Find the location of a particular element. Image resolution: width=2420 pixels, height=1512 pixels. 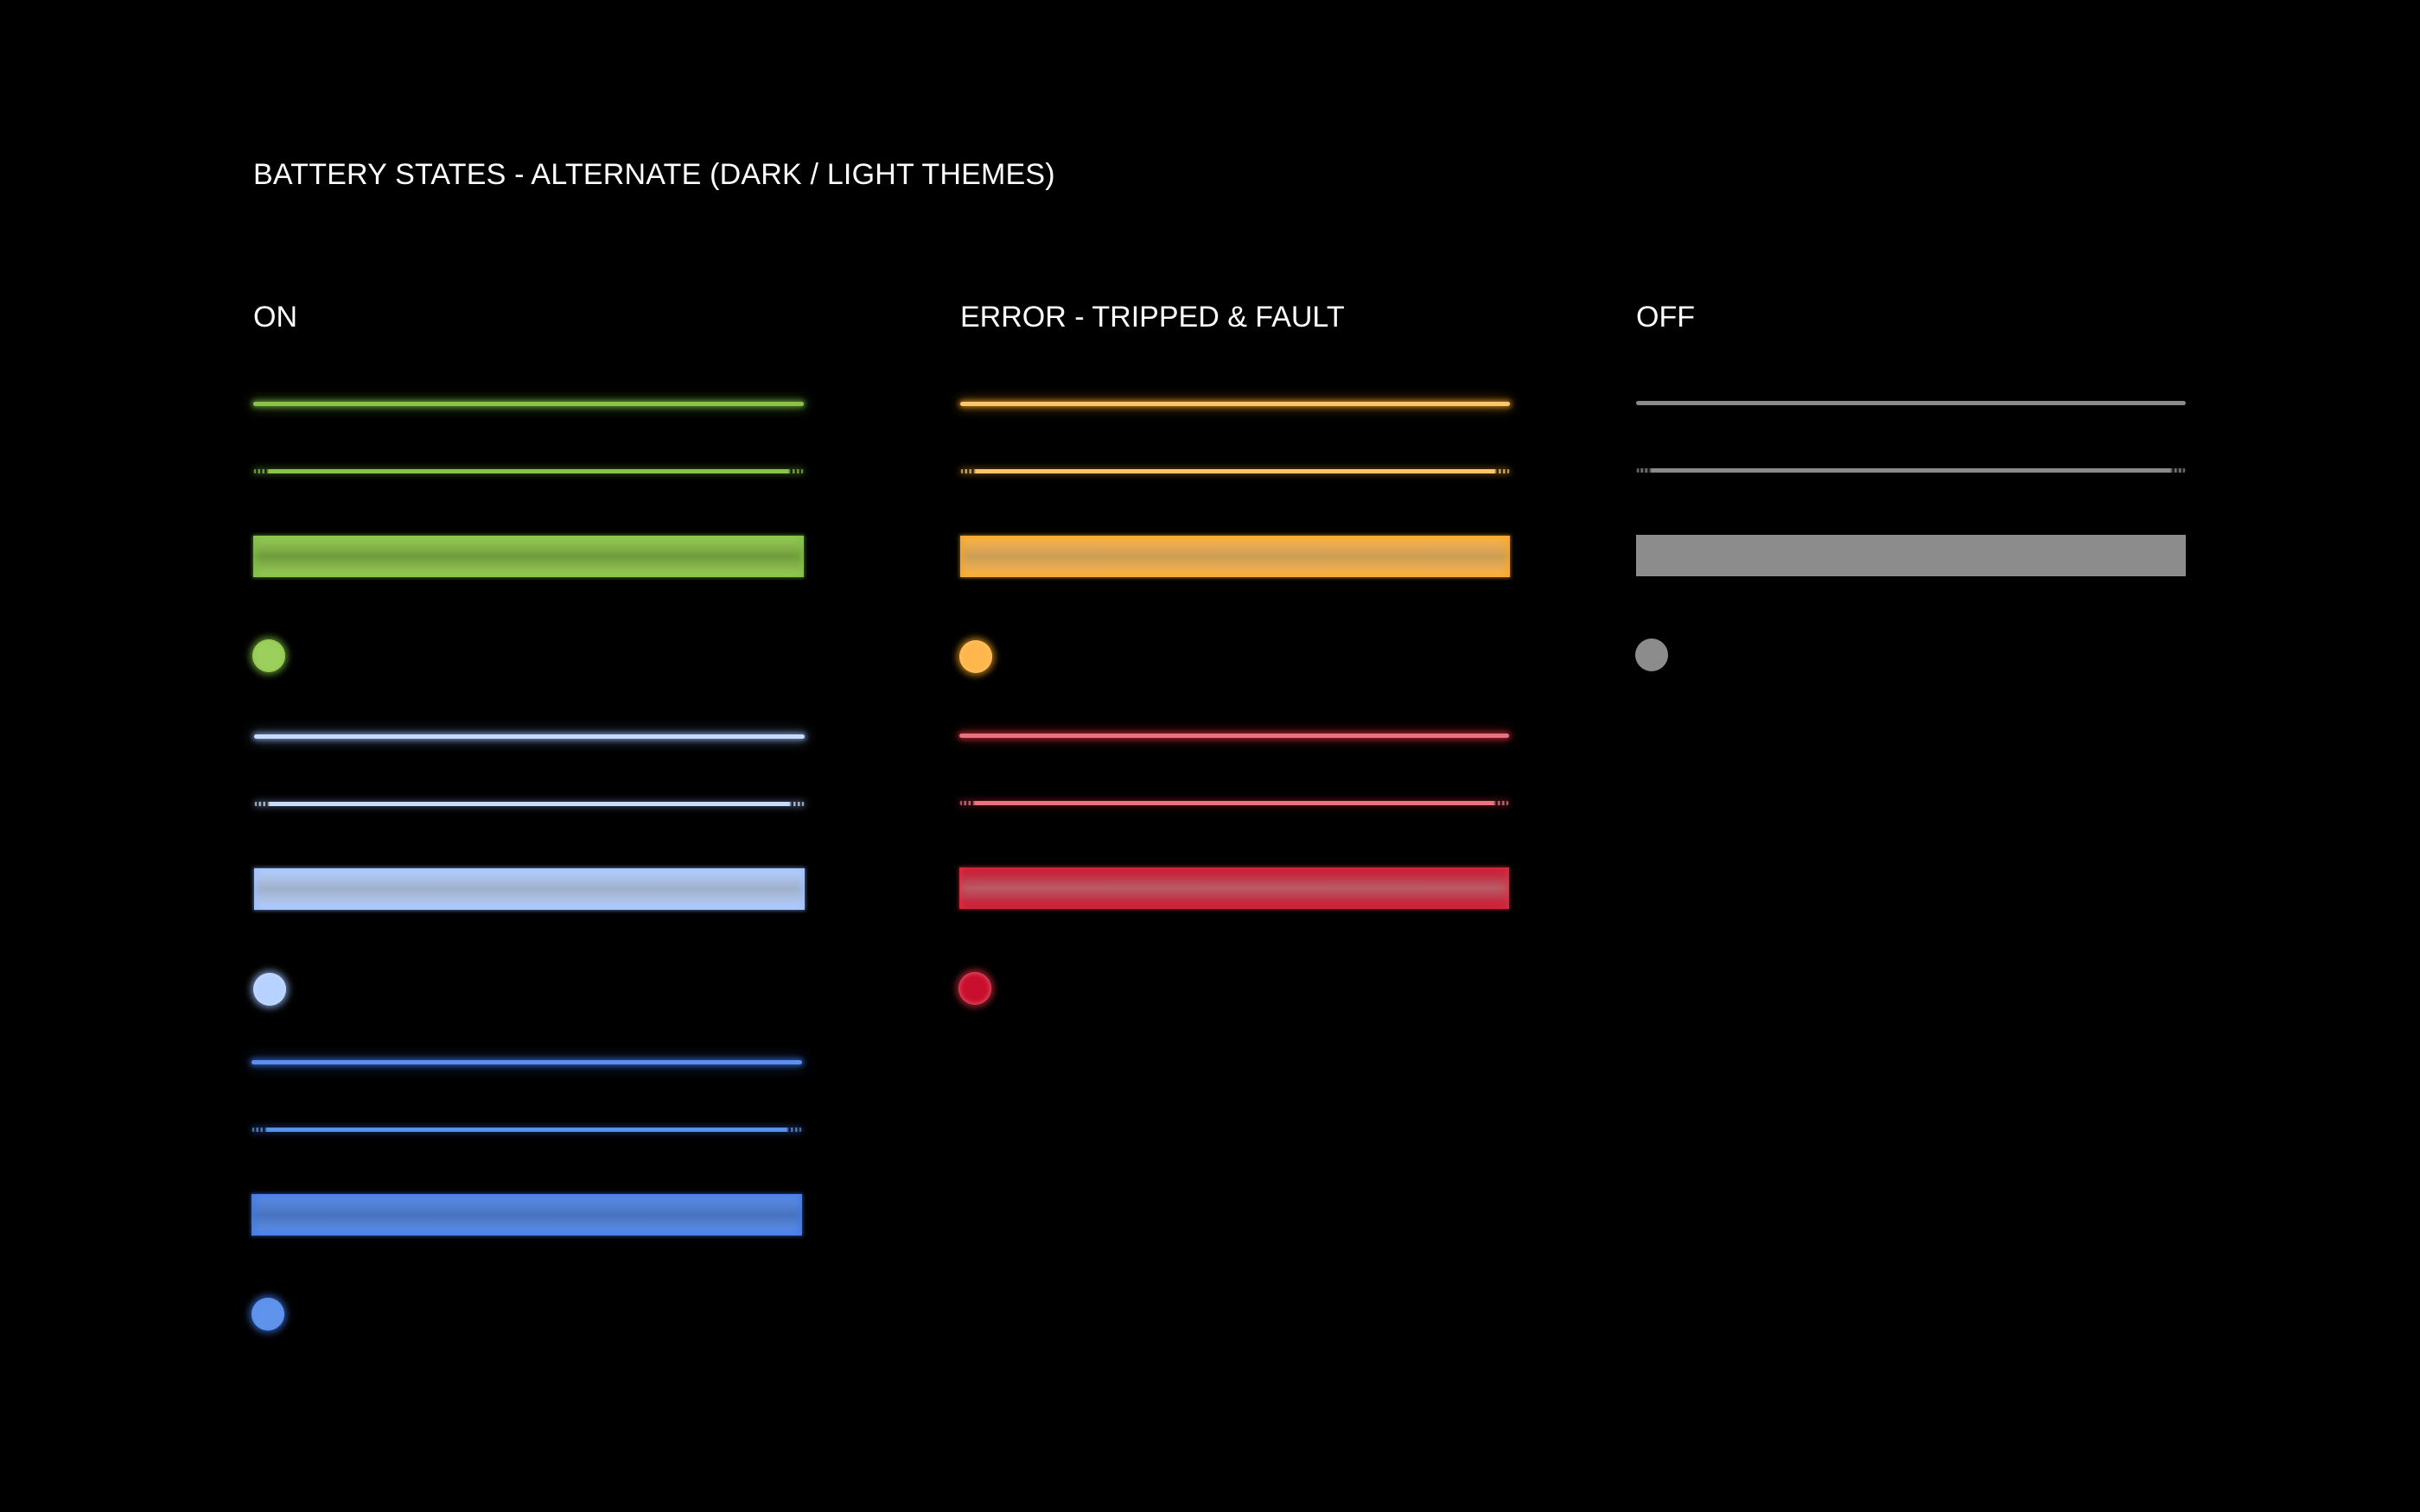

off-gray-dot is located at coordinates (1651, 654).